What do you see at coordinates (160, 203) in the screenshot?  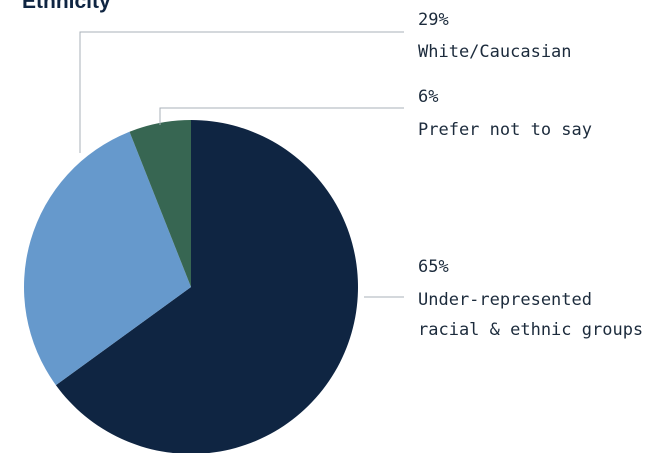 I see `pie-slice-prefer-not-to-say` at bounding box center [160, 203].